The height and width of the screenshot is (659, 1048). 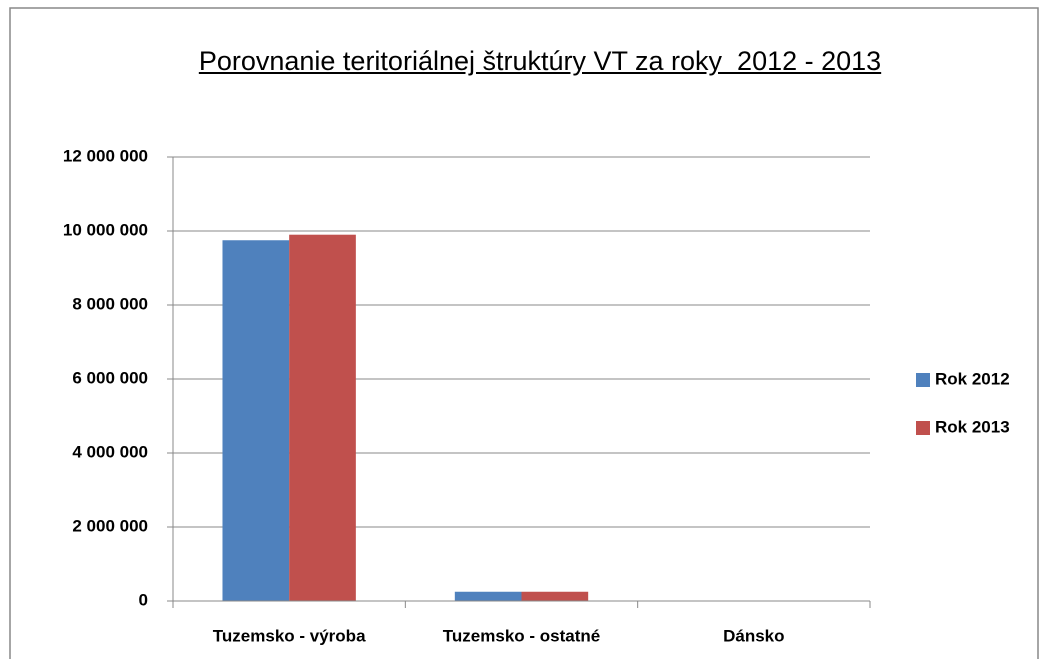 What do you see at coordinates (753, 635) in the screenshot?
I see `x-tick-label: Dánsko` at bounding box center [753, 635].